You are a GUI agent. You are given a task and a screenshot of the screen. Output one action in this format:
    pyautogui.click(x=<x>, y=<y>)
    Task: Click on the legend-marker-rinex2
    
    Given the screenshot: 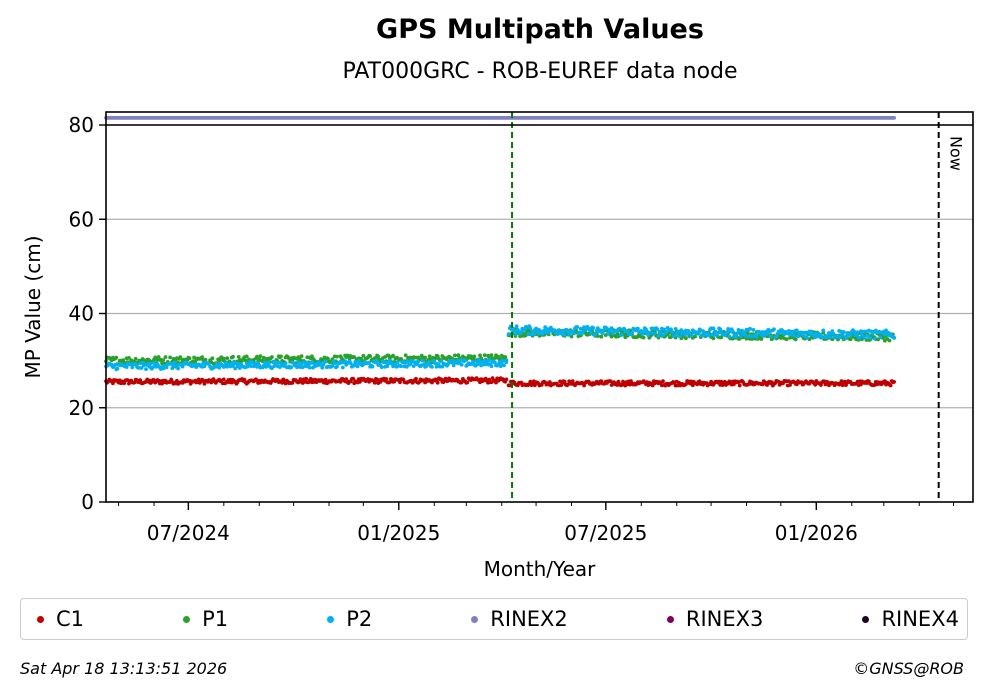 What is the action you would take?
    pyautogui.click(x=475, y=619)
    